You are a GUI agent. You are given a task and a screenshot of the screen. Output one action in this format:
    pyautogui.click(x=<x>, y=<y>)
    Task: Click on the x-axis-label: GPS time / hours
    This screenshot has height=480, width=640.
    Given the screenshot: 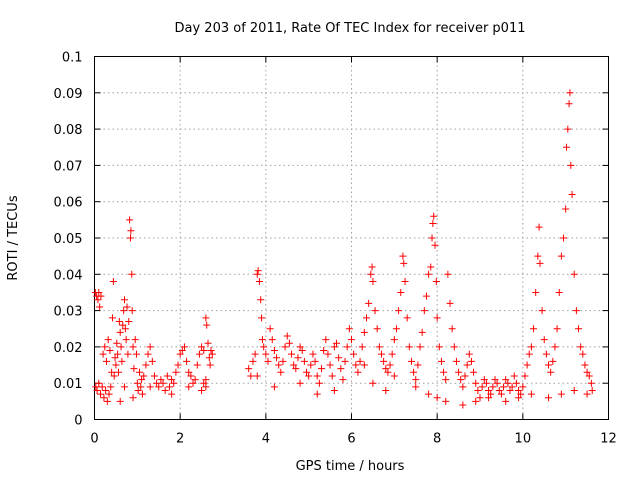 What is the action you would take?
    pyautogui.click(x=350, y=466)
    